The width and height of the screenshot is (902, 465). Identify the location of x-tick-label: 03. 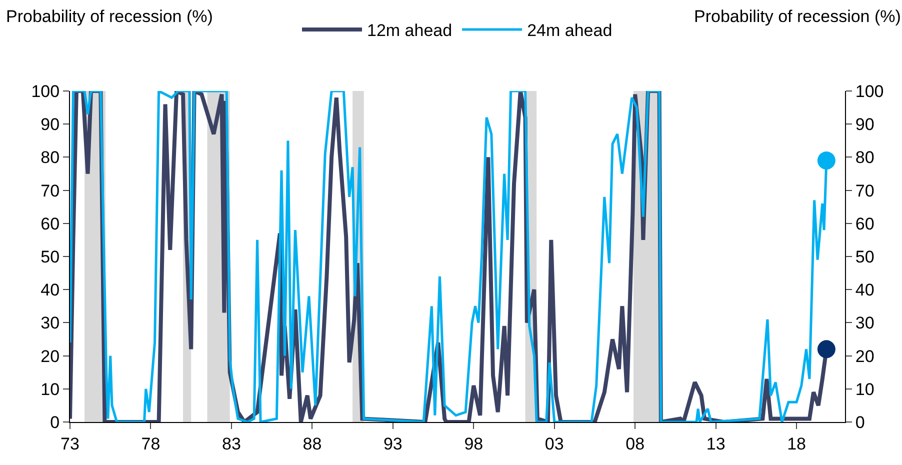
(554, 444).